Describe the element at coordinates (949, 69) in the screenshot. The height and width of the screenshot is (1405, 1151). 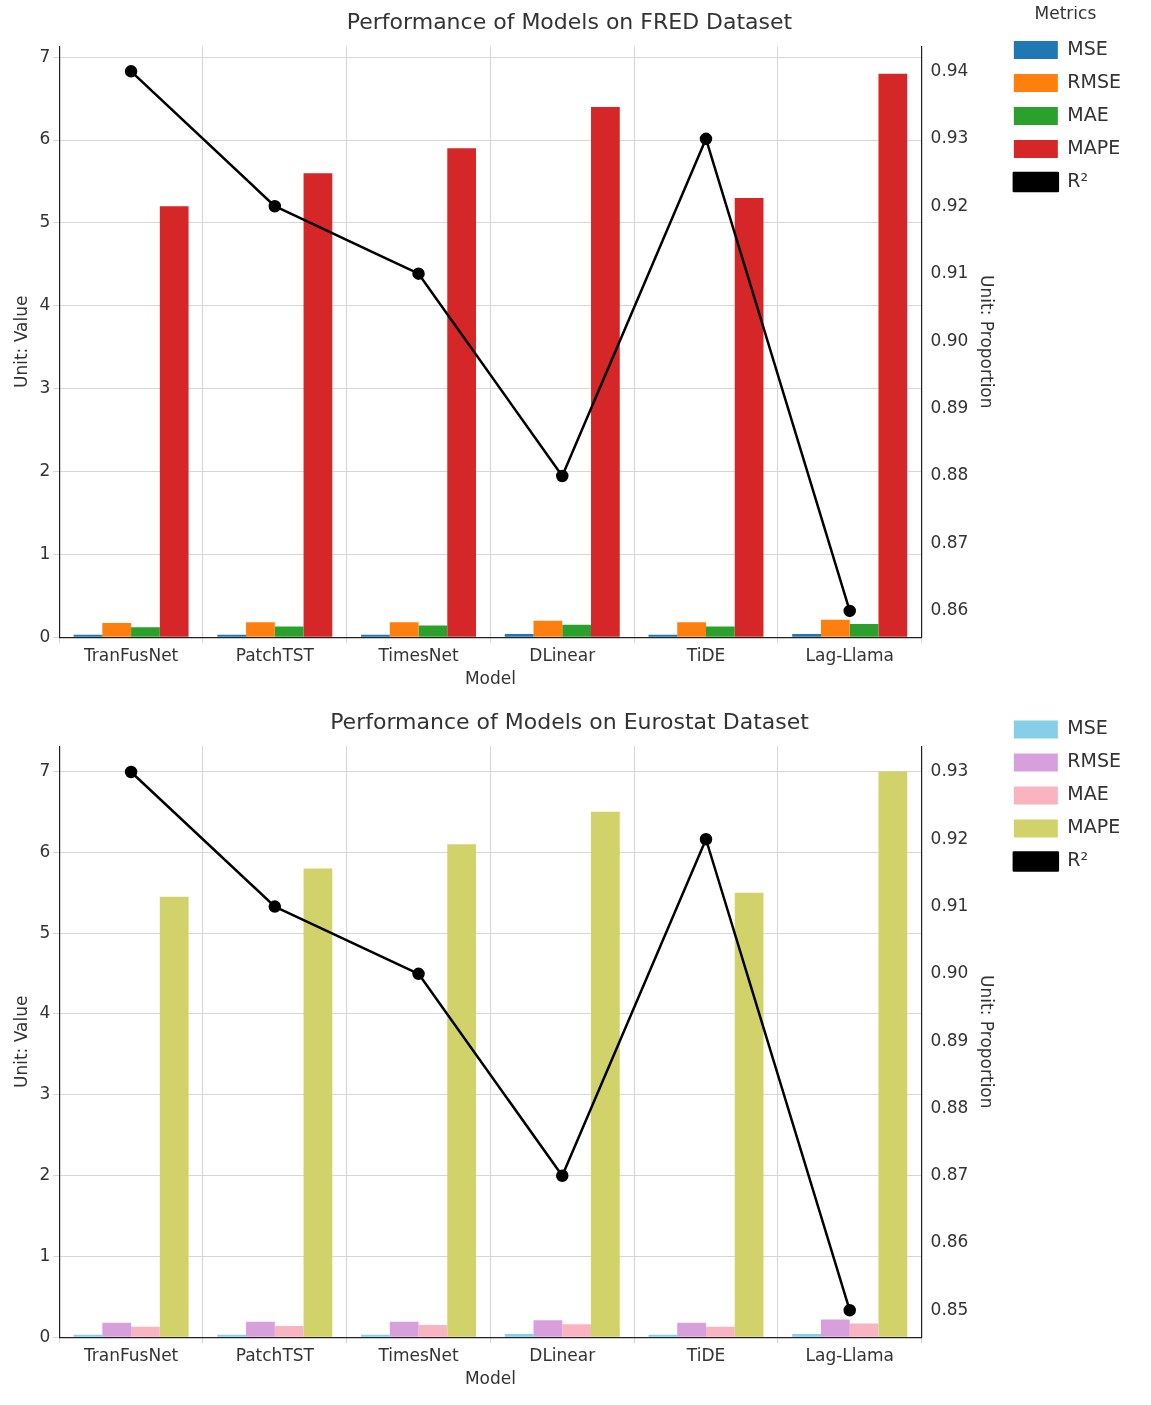
I see `y2-tick-label: 0.94` at that location.